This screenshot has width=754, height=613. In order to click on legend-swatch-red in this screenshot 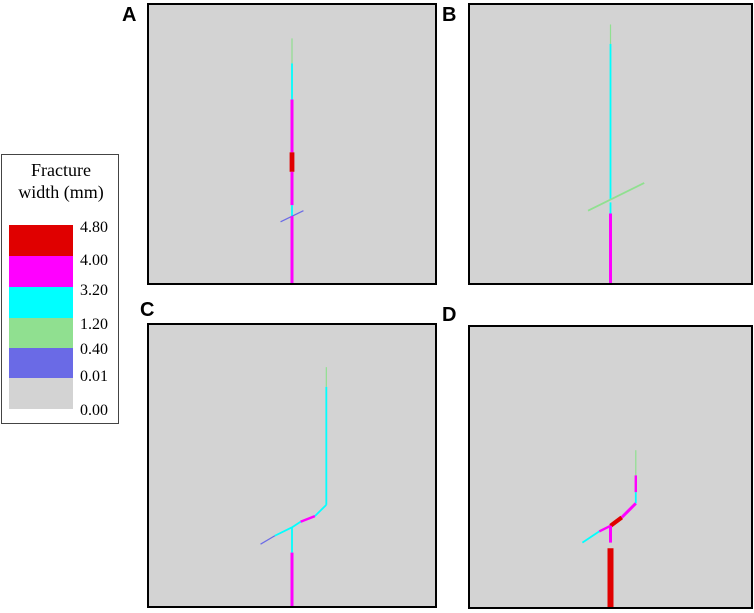, I will do `click(41, 240)`.